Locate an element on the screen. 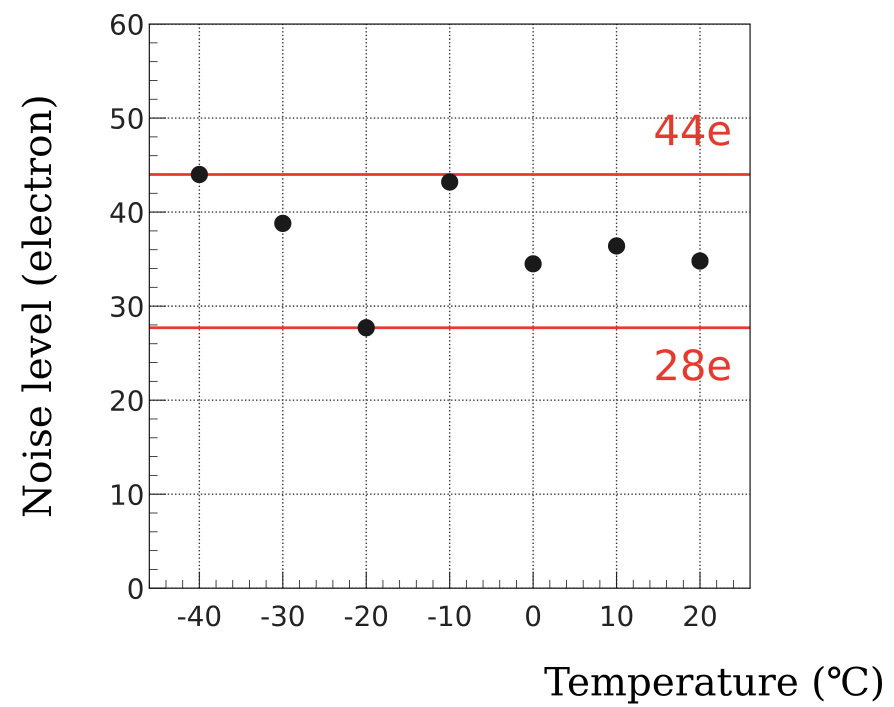 This screenshot has width=894, height=707. y-tick-label: 40 is located at coordinates (126, 213).